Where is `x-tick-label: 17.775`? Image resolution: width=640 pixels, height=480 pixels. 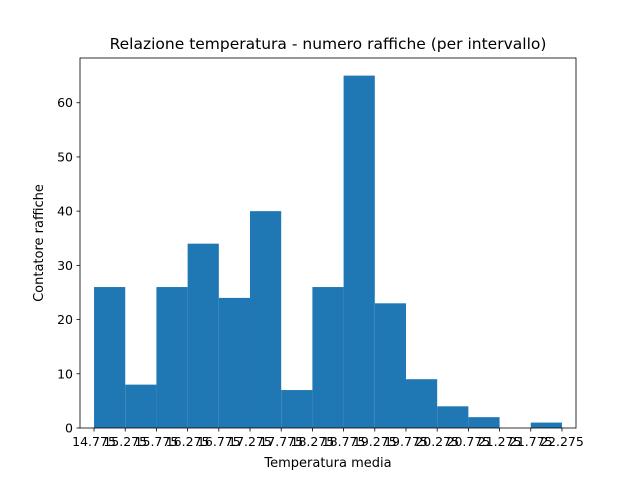 x-tick-label: 17.775 is located at coordinates (281, 441).